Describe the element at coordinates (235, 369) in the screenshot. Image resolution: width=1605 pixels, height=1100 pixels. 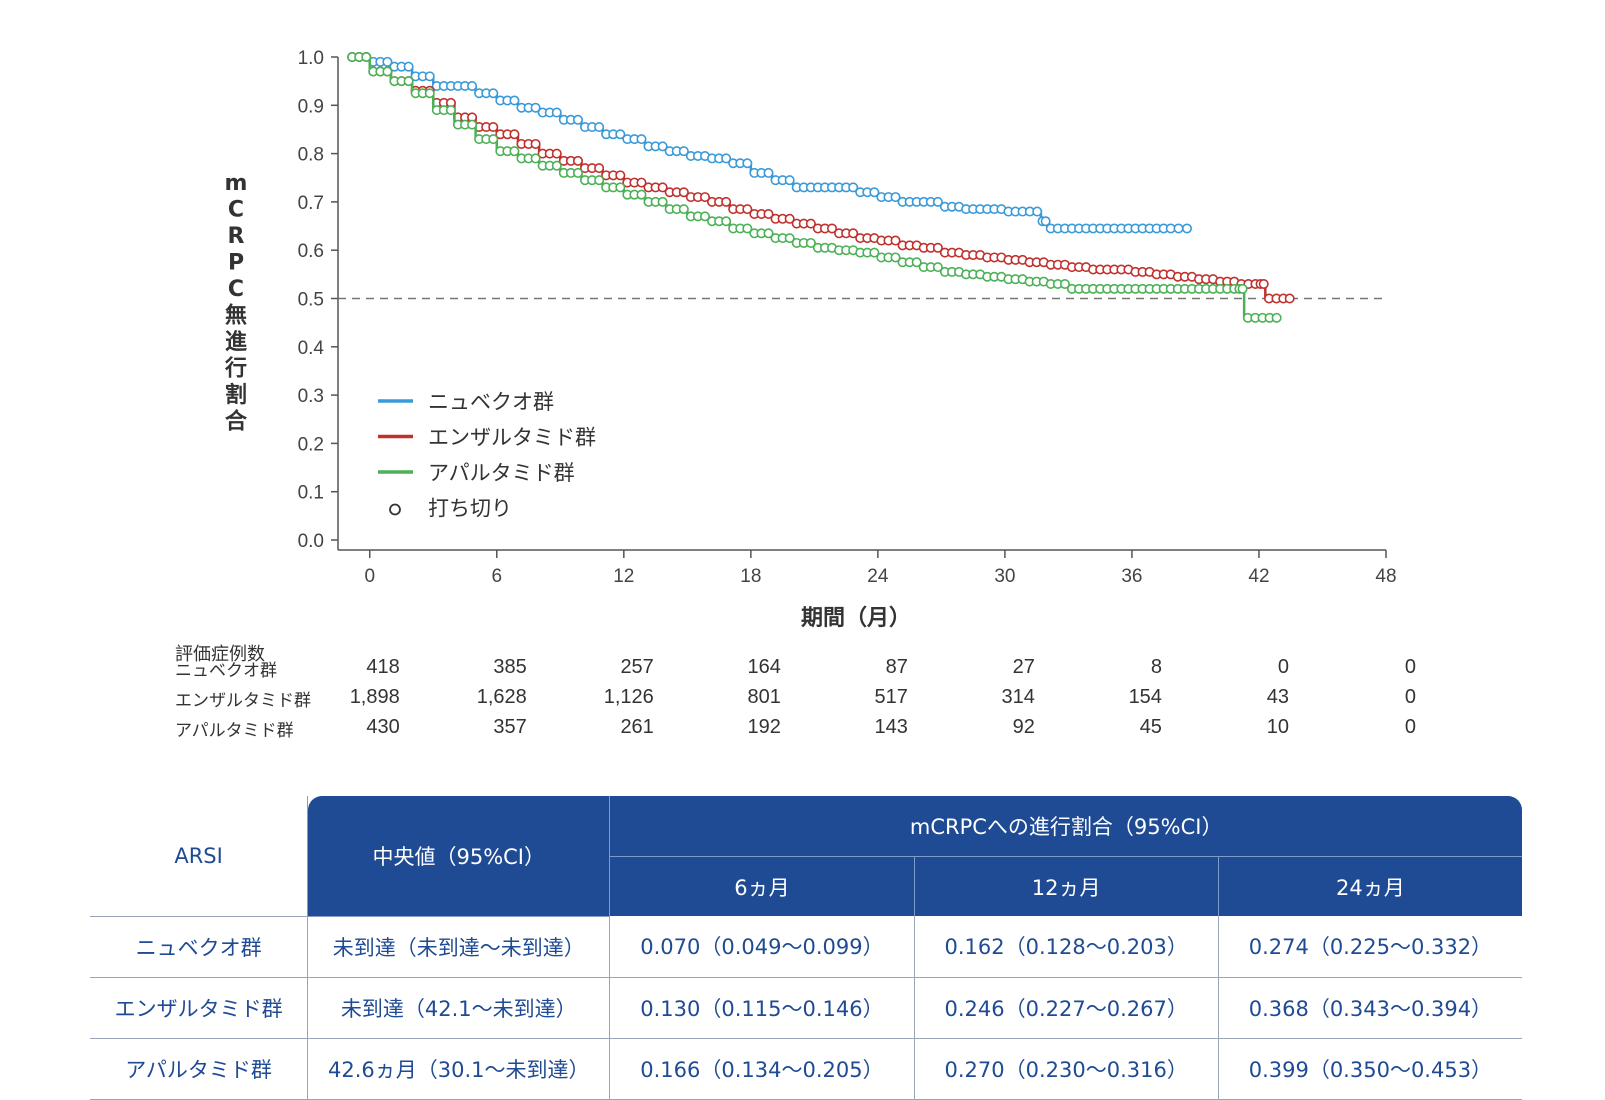
I see `y-label-char: 行` at that location.